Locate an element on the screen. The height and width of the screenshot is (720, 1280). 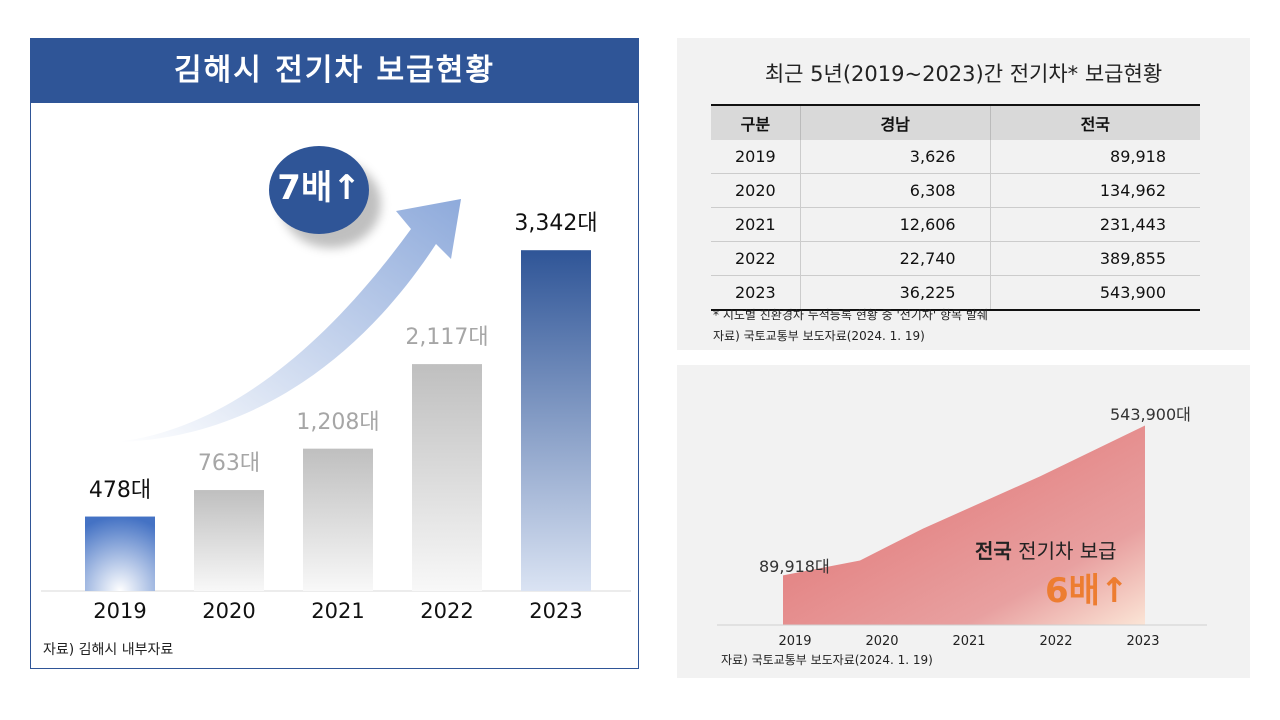
area-series is located at coordinates (964, 525).